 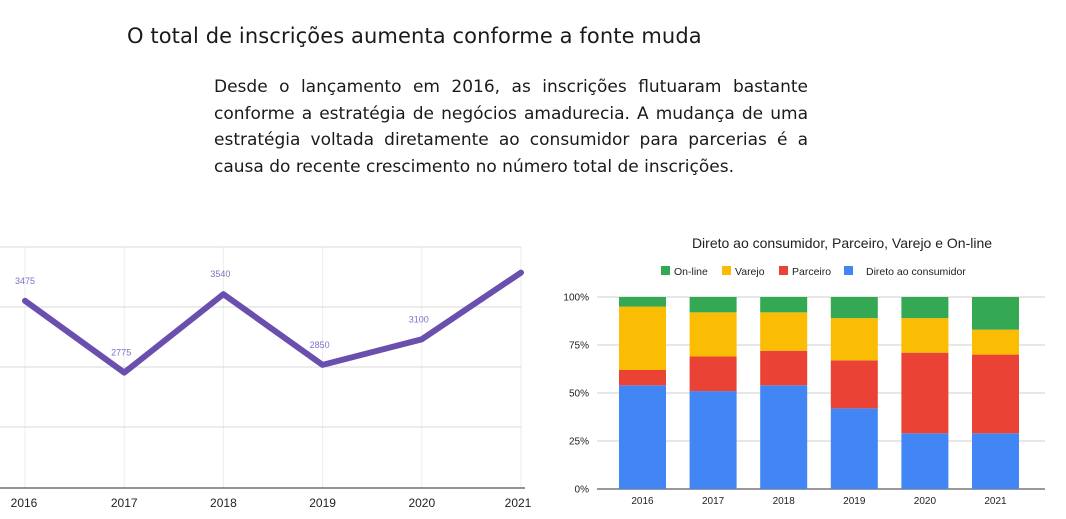 I want to click on legend-entry: On-line, so click(x=691, y=272).